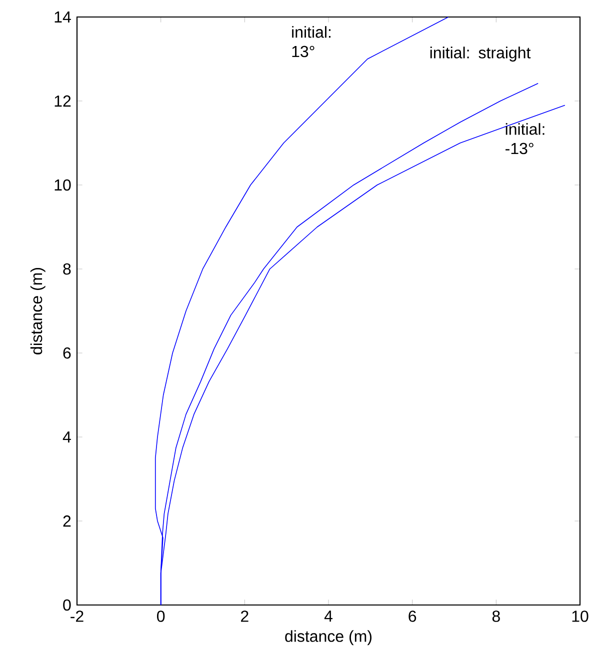 The width and height of the screenshot is (593, 666). I want to click on x-tick-label: -2, so click(77, 616).